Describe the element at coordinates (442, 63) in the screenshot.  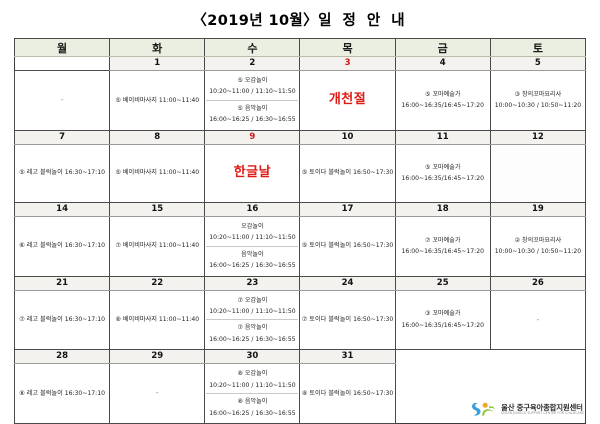
I see `date-cell: 4` at that location.